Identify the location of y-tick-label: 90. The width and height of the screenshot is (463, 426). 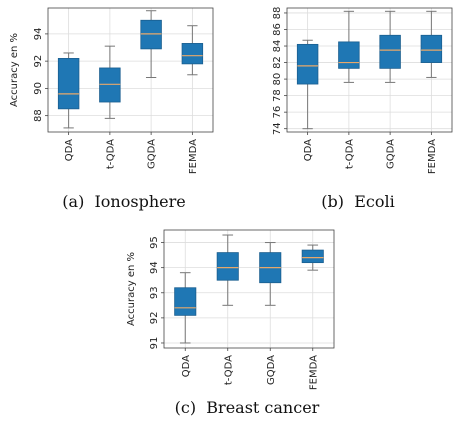
(38, 88).